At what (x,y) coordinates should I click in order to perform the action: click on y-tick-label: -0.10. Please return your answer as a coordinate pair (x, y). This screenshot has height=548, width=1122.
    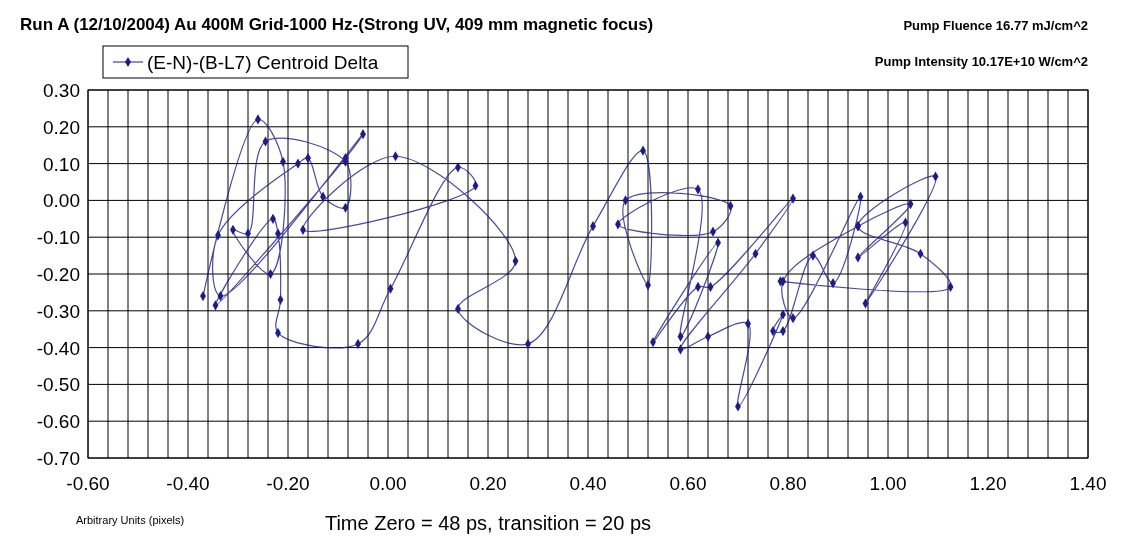
    Looking at the image, I should click on (58, 238).